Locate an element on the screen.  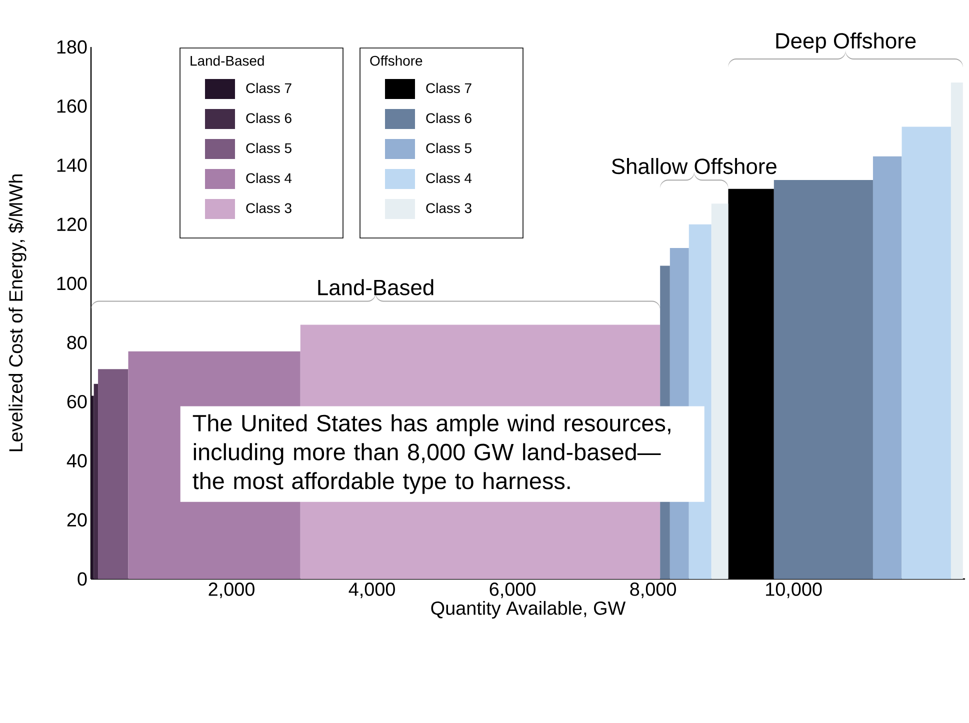
y-tick-label: 60 is located at coordinates (77, 401).